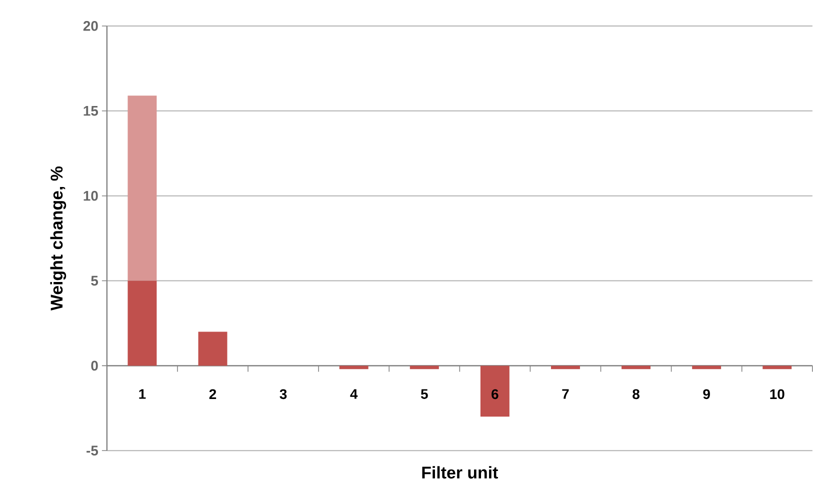 The width and height of the screenshot is (813, 500). Describe the element at coordinates (636, 394) in the screenshot. I see `x-tick-label: 8` at that location.